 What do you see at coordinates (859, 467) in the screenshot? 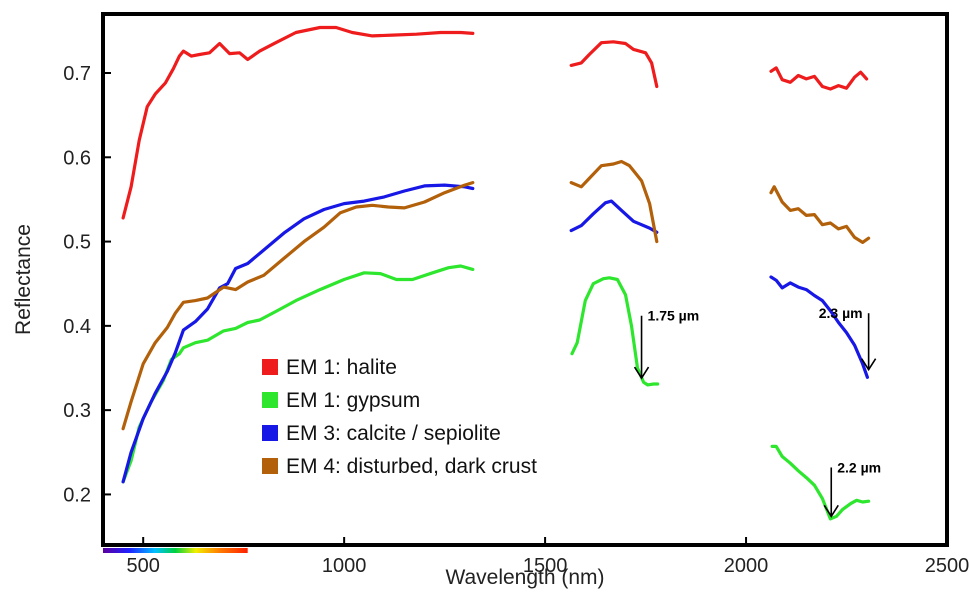
I see `annotation-label: 2.2 µm` at bounding box center [859, 467].